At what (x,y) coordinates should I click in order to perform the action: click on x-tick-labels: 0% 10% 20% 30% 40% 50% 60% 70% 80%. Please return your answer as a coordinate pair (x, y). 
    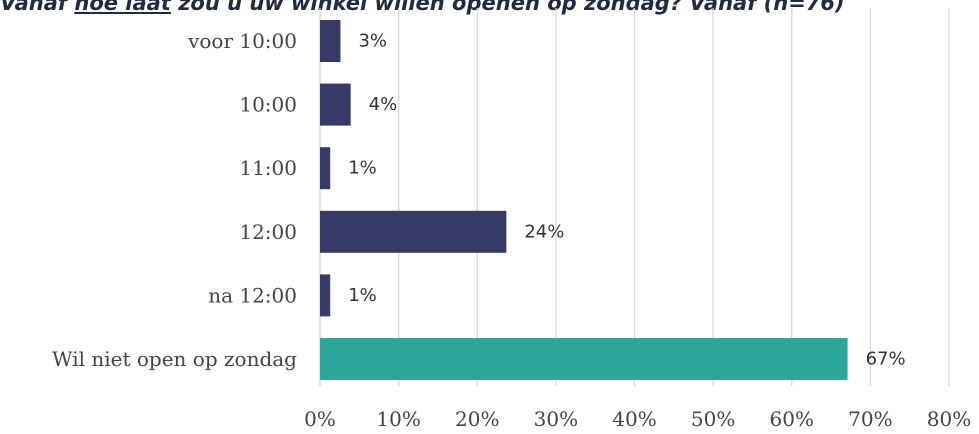
    Looking at the image, I should click on (637, 419).